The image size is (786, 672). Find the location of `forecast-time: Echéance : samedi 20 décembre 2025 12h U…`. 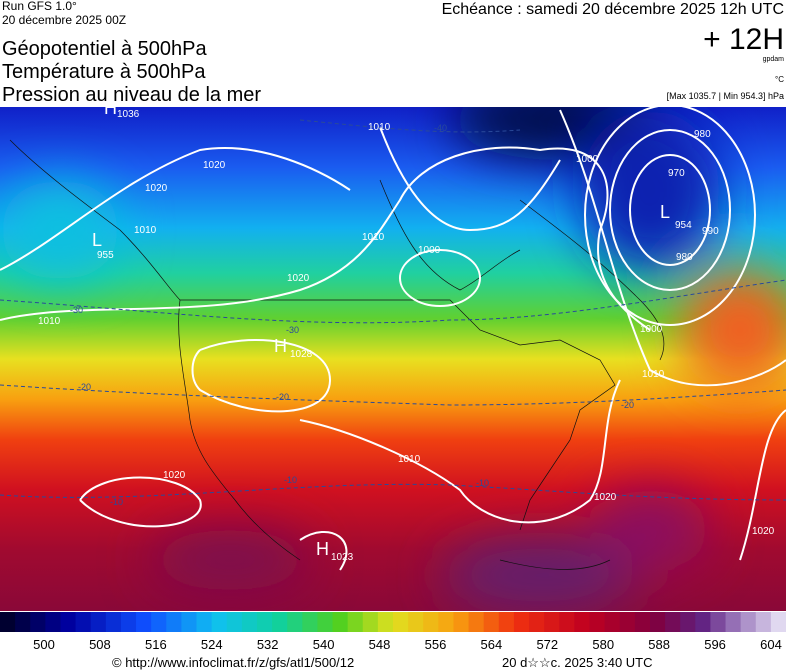

forecast-time: Echéance : samedi 20 décembre 2025 12h U… is located at coordinates (613, 9).